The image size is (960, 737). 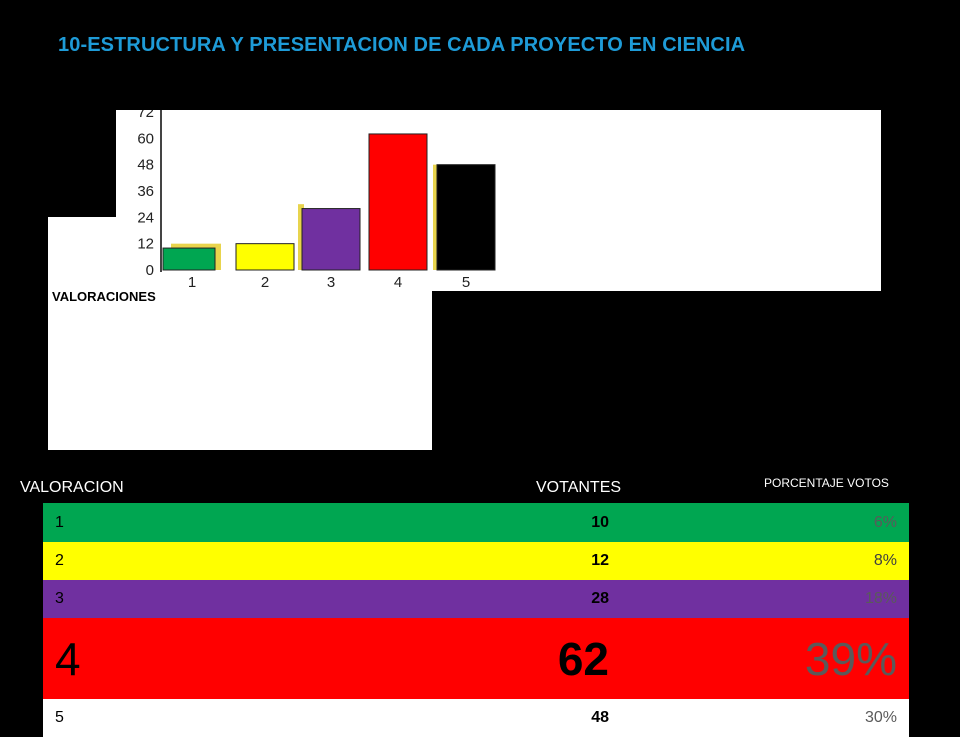 I want to click on table-row: 5 48 30%, so click(x=476, y=718).